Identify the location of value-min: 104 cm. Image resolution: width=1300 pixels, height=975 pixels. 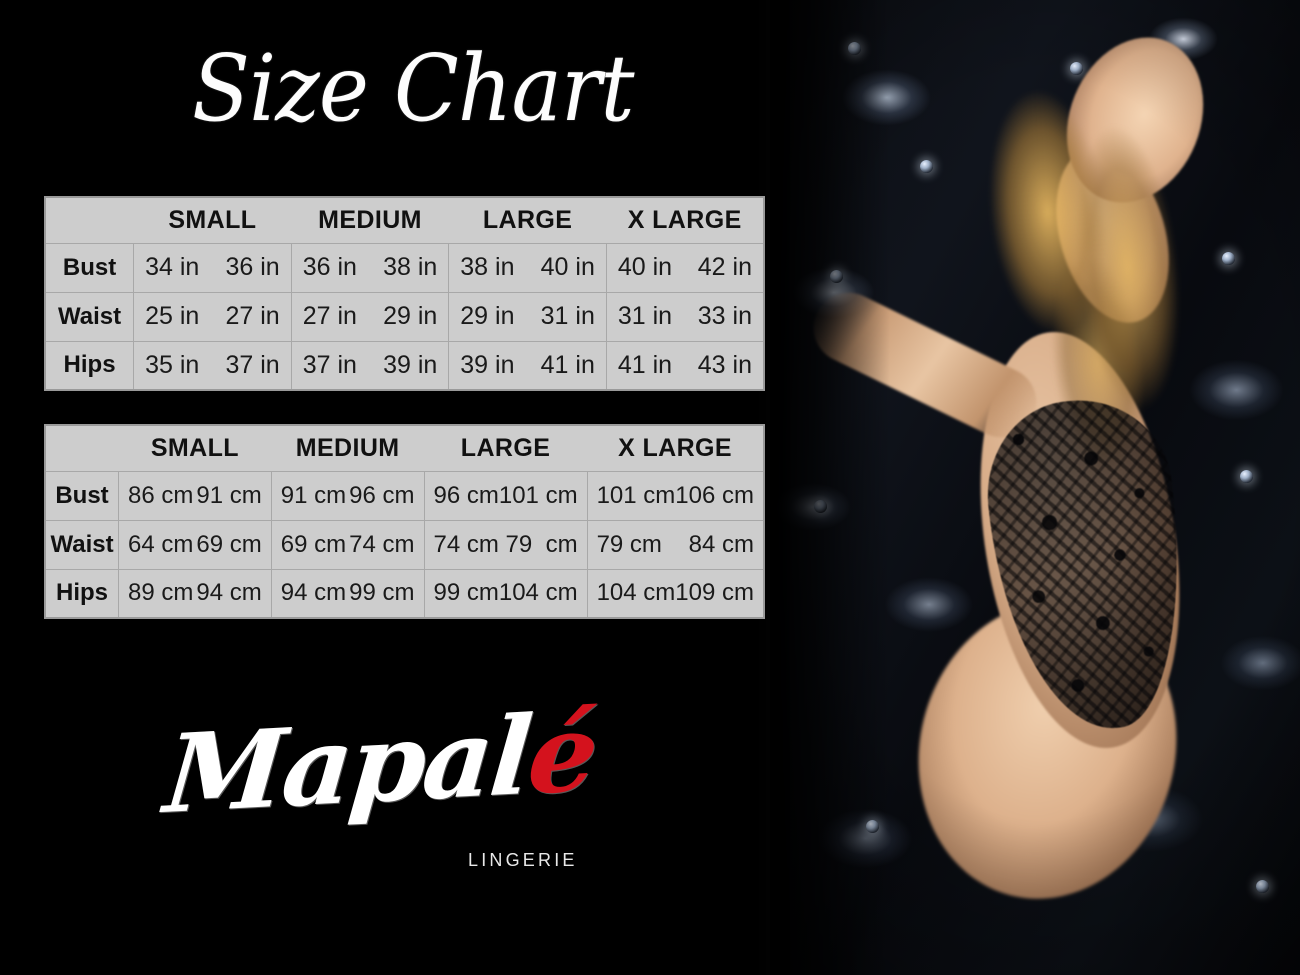
(636, 593).